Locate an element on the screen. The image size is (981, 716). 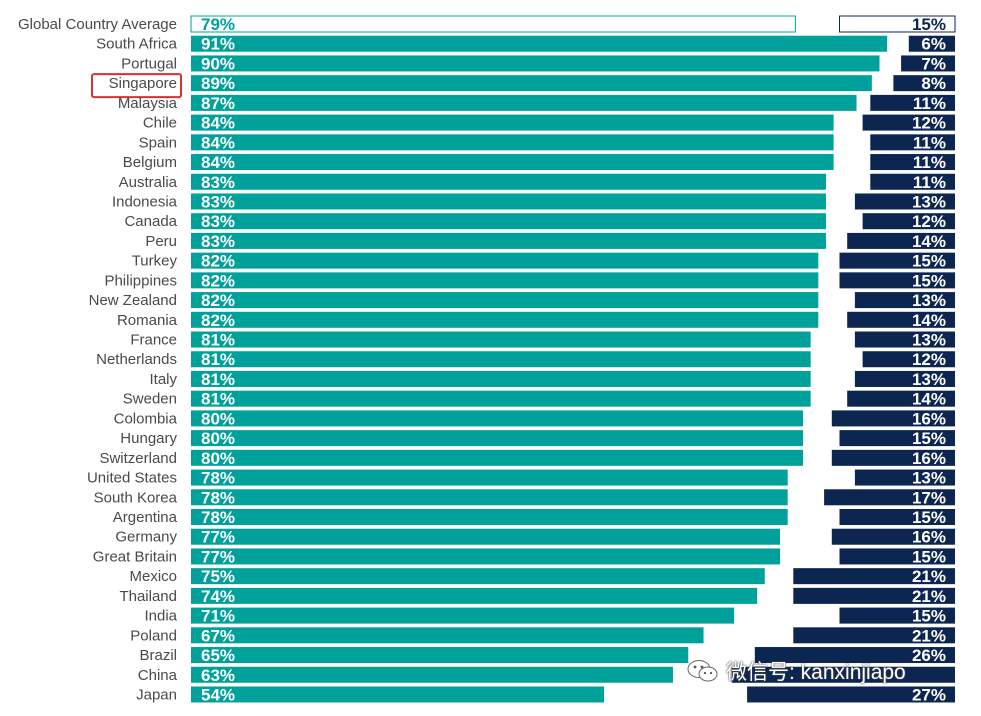
category-label: Sweden is located at coordinates (150, 399).